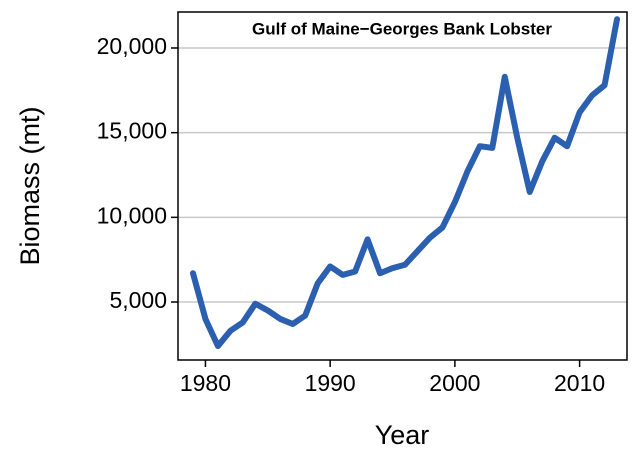  I want to click on y-tick-label: 15,000, so click(132, 131).